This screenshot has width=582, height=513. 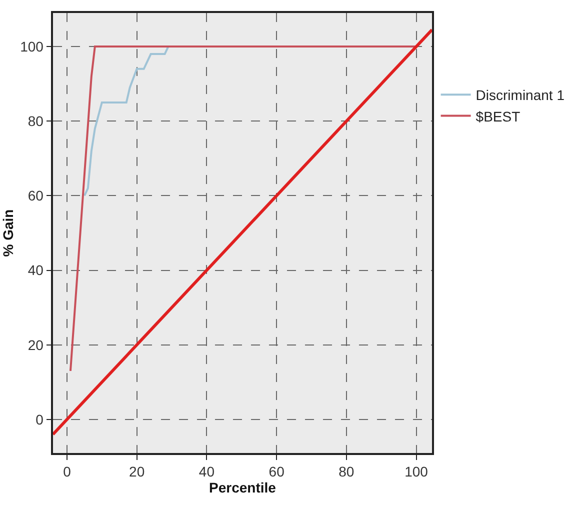 I want to click on x-tick-label: 60, so click(x=276, y=472).